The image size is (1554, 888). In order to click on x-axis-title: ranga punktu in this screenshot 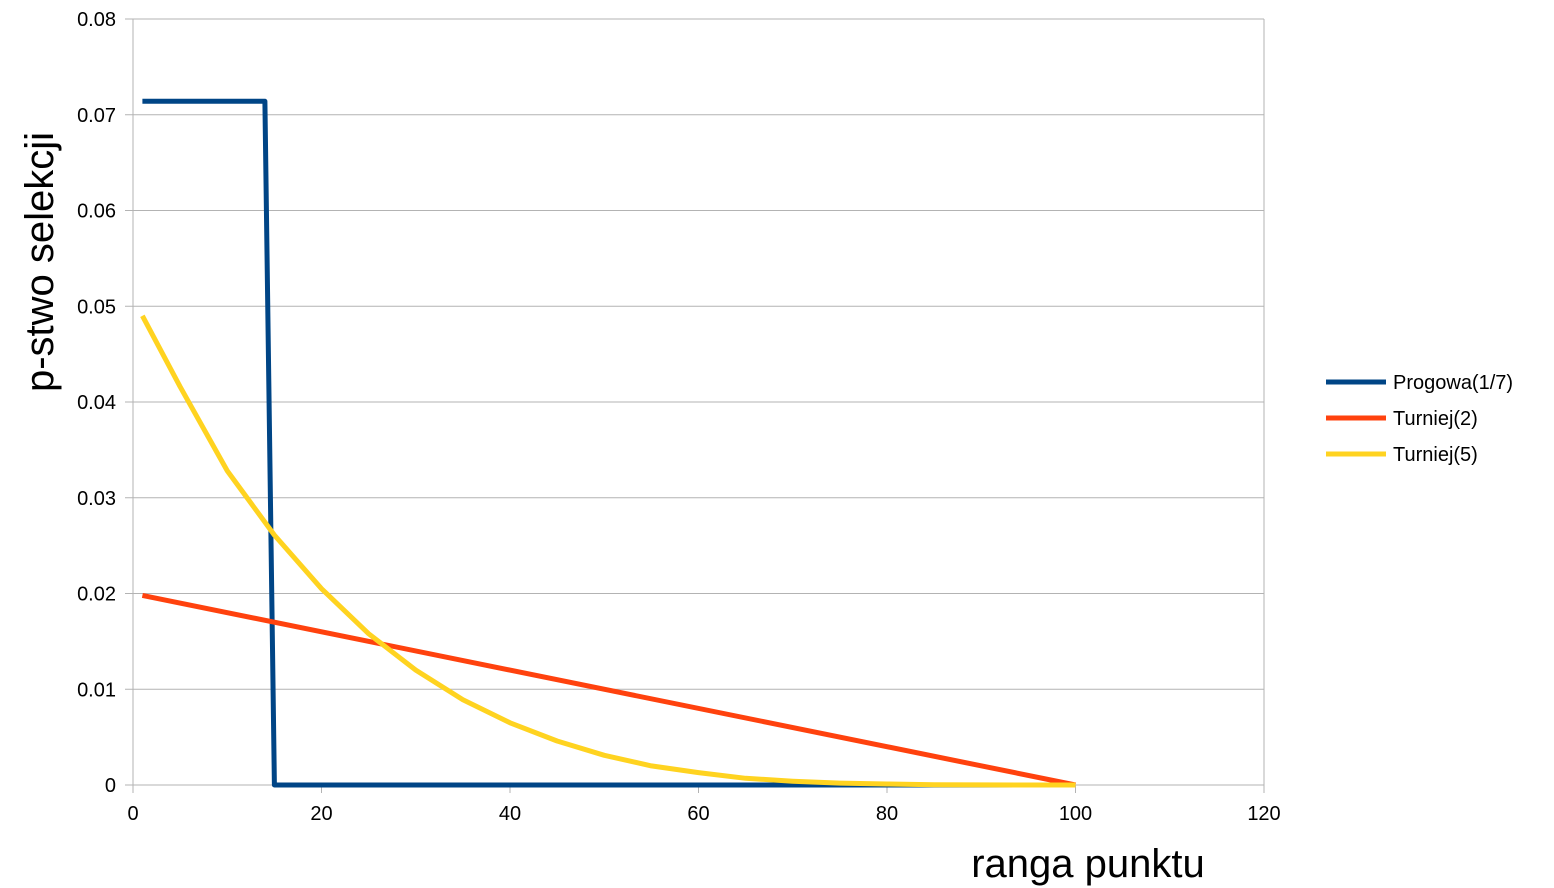, I will do `click(1088, 864)`.